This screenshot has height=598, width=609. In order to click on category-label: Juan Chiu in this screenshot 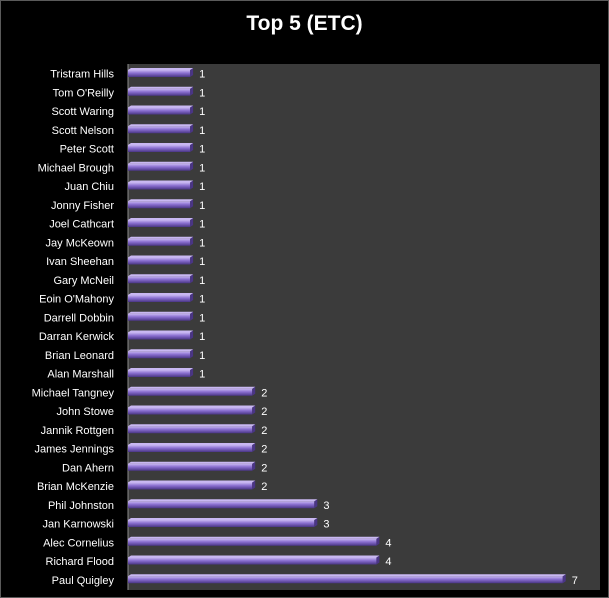, I will do `click(89, 187)`.